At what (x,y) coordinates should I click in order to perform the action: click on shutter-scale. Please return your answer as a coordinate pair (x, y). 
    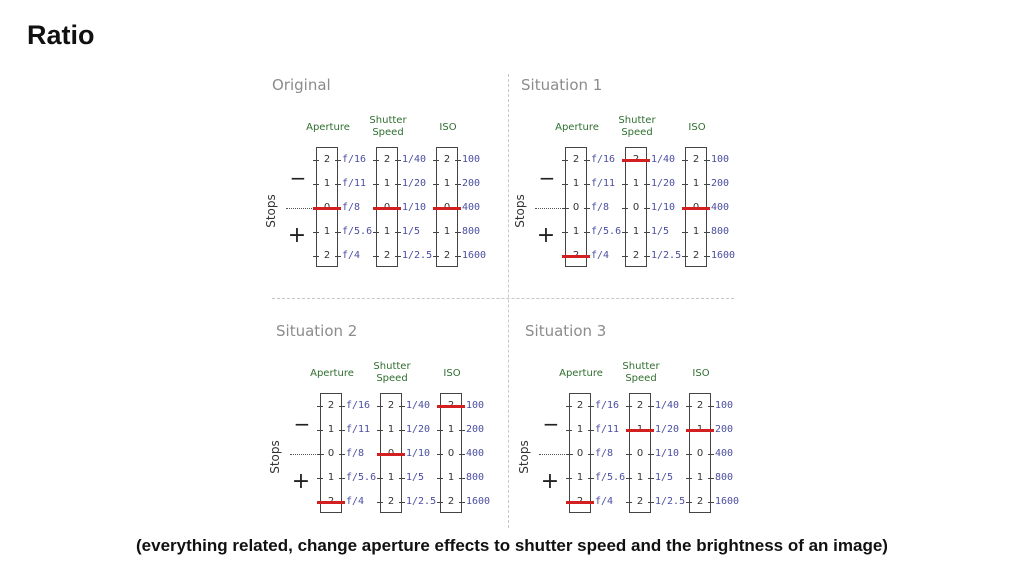
    Looking at the image, I should click on (636, 207).